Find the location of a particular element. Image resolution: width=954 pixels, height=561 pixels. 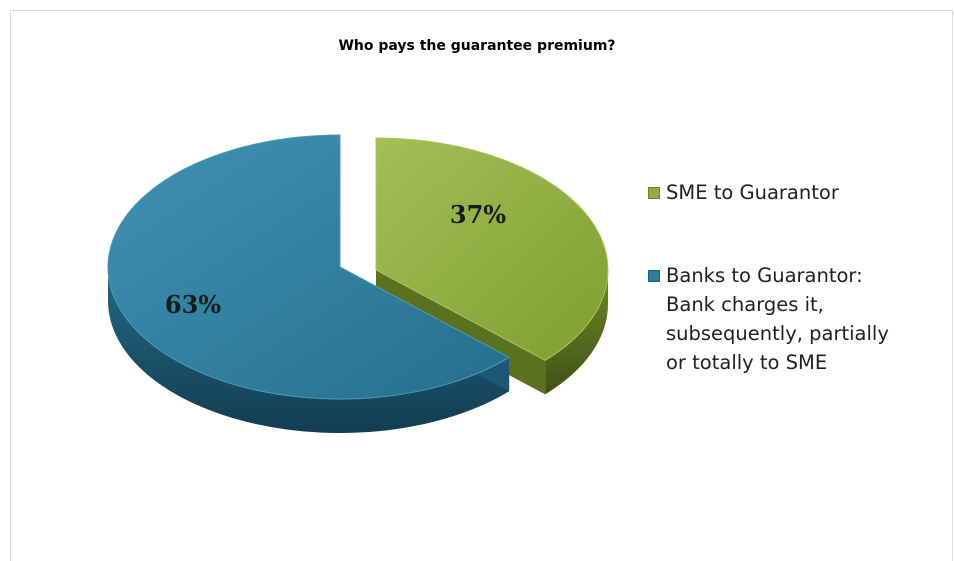

legend-swatch-green is located at coordinates (654, 193).